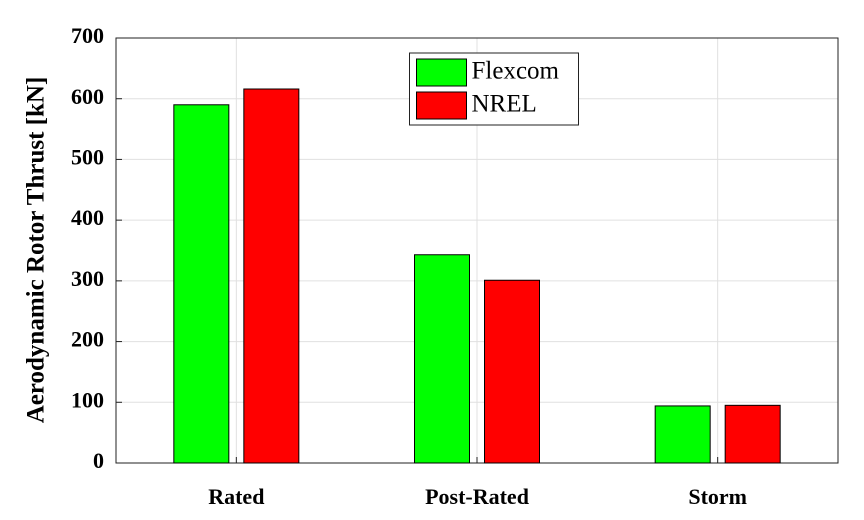 The width and height of the screenshot is (864, 520). What do you see at coordinates (98, 460) in the screenshot?
I see `y-tick-label: 0` at bounding box center [98, 460].